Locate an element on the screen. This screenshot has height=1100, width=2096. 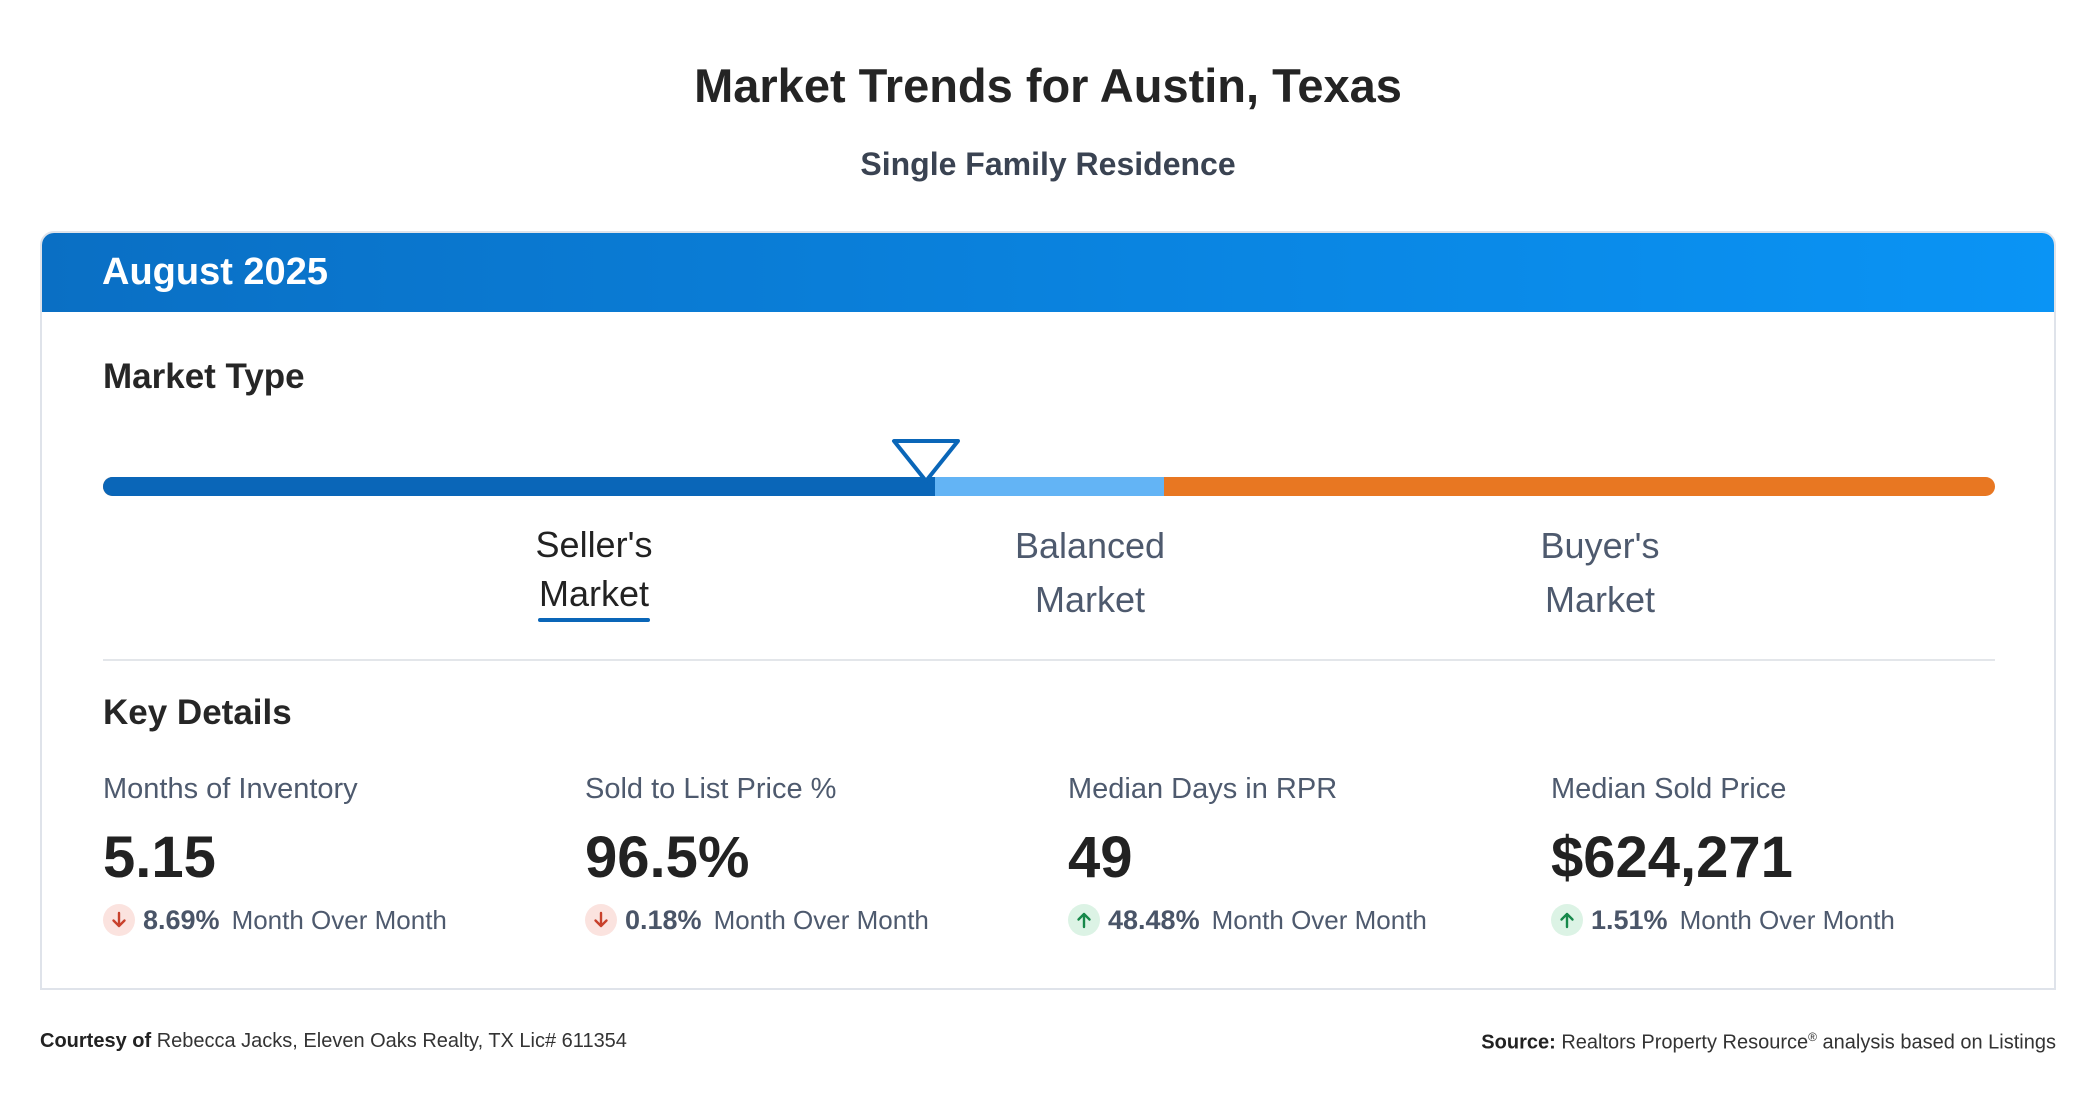
buyers-market-label: Buyer's Market is located at coordinates (1600, 572).